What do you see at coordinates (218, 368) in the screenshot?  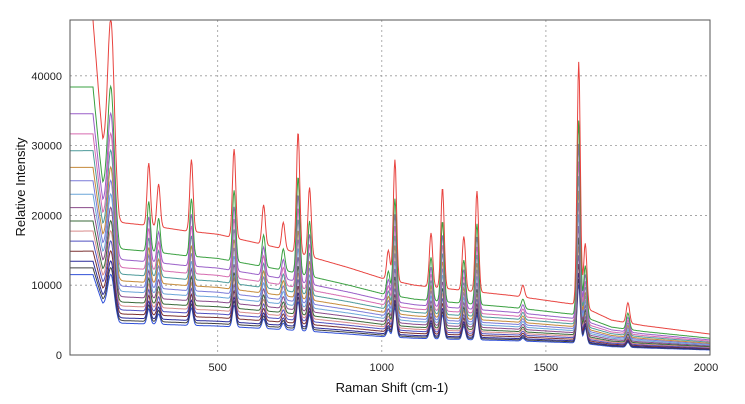 I see `x-tick-label: 500` at bounding box center [218, 368].